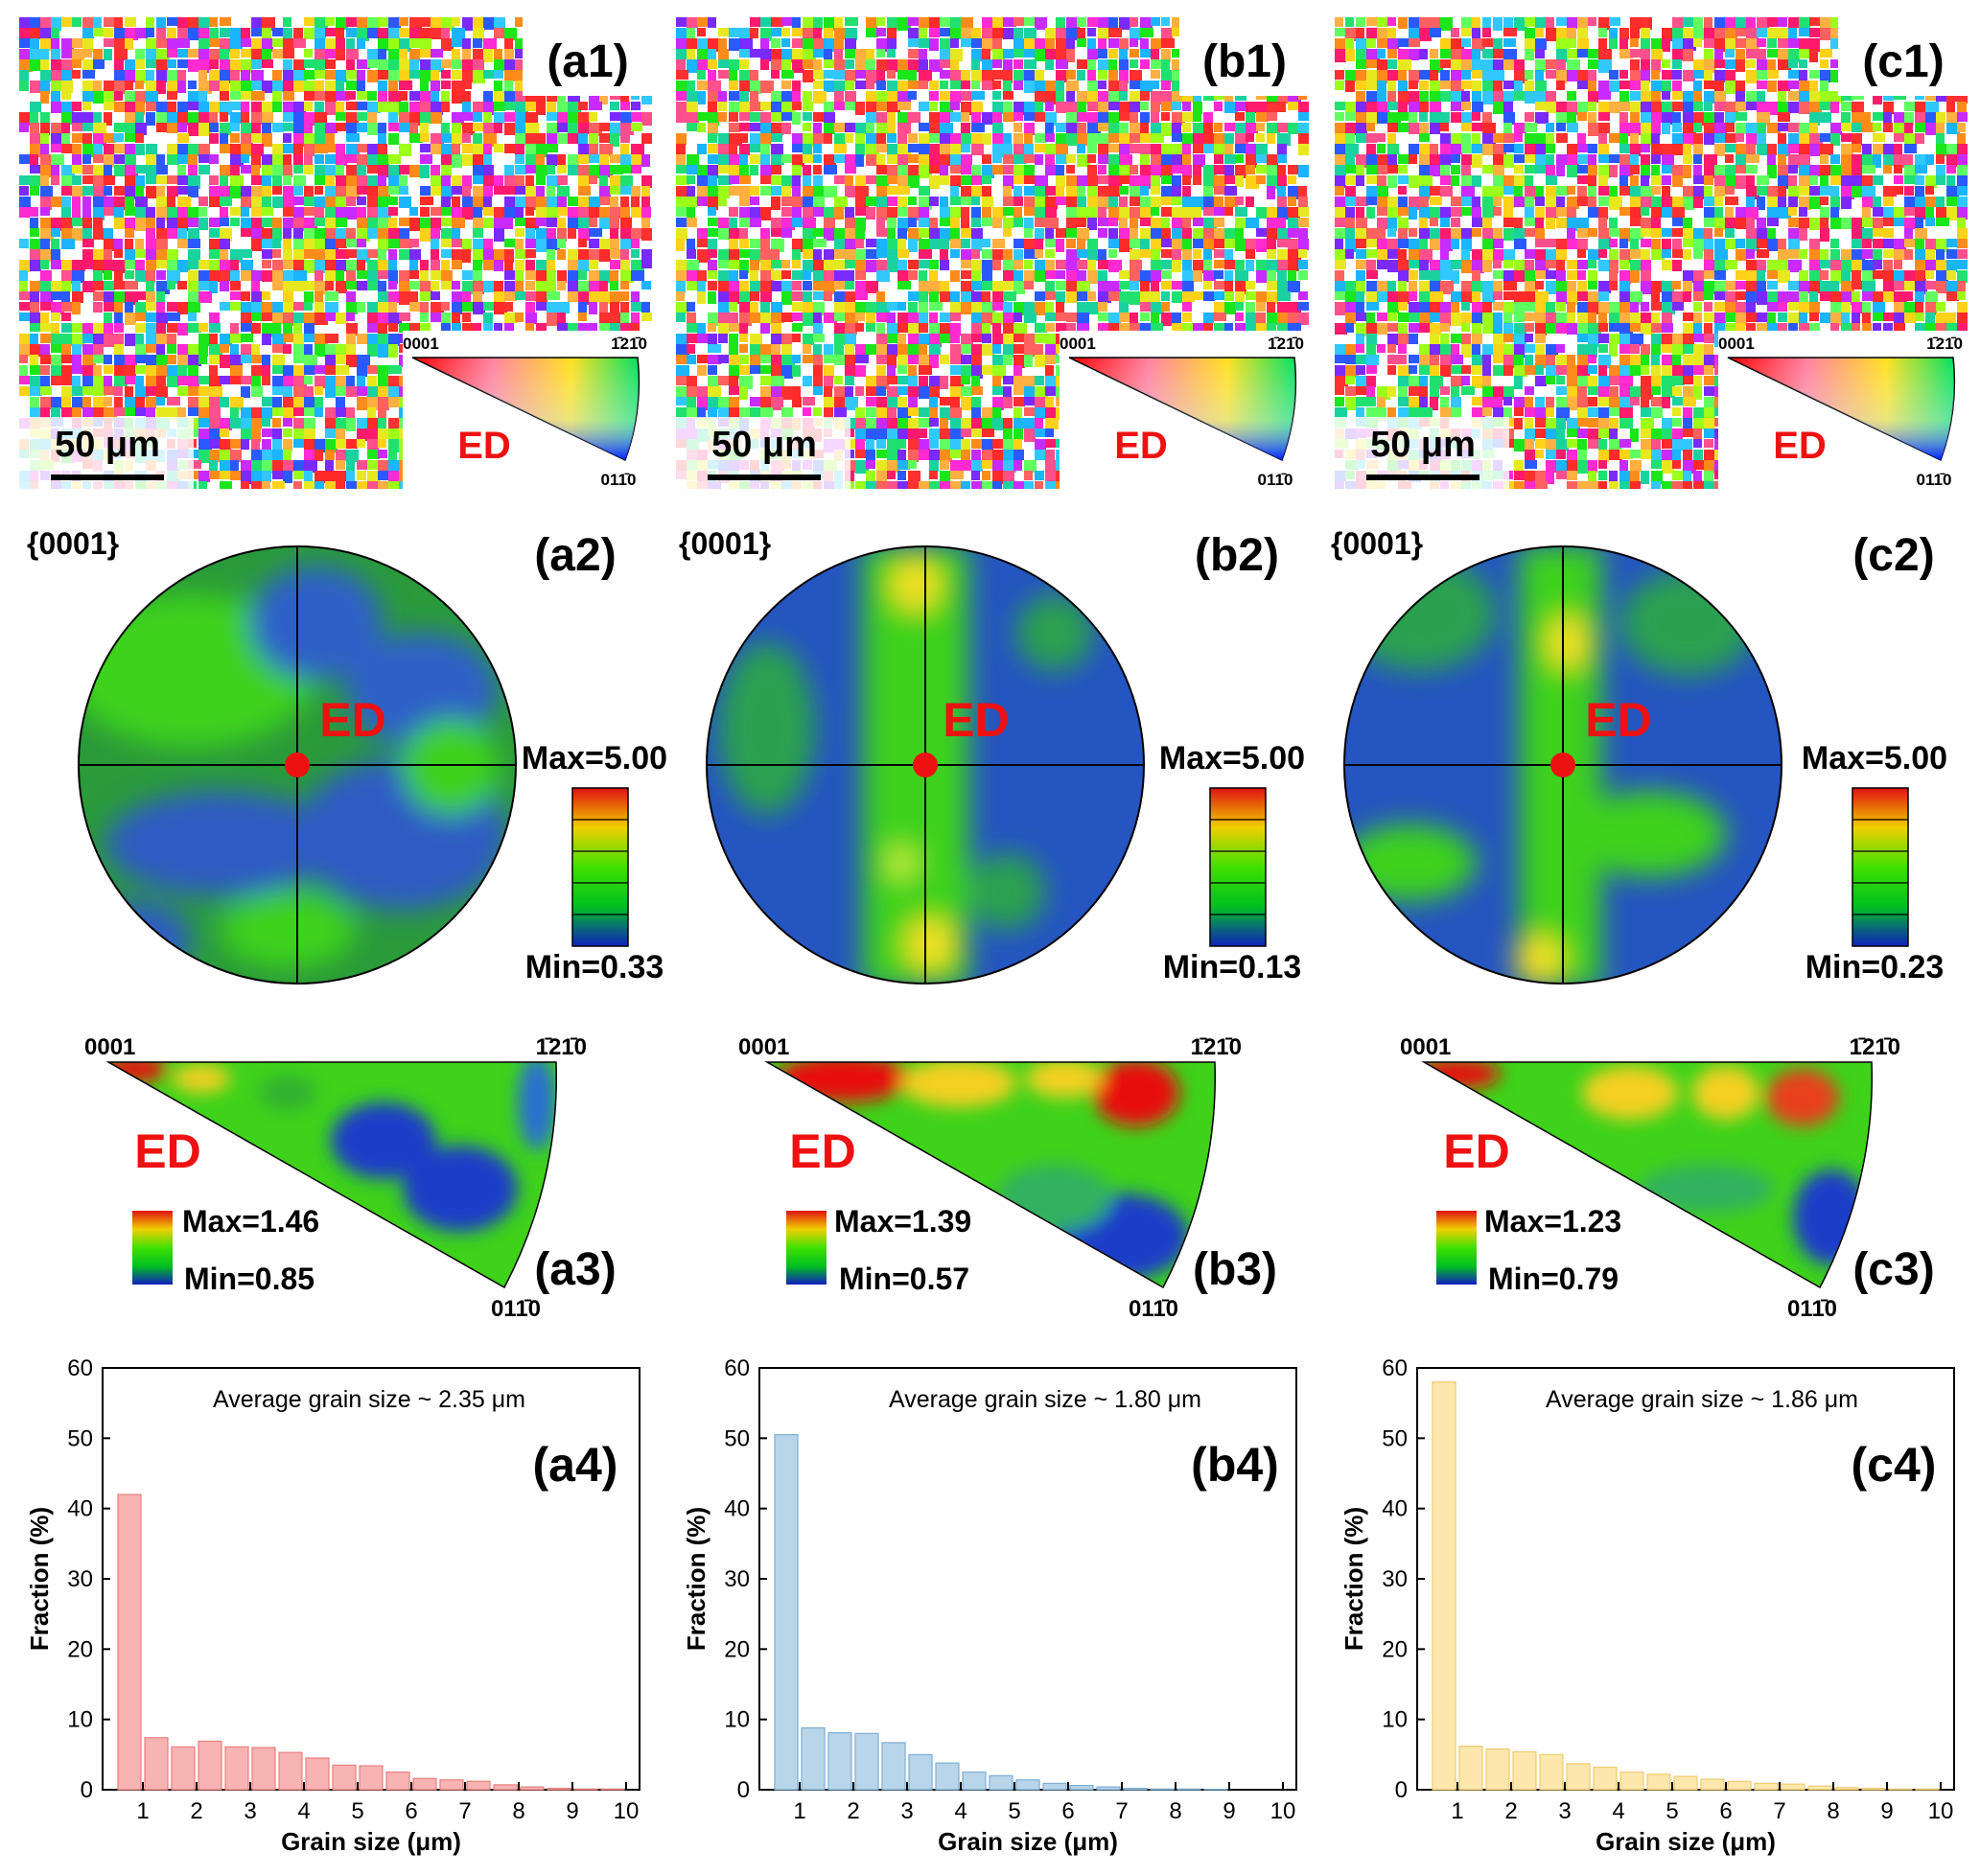  What do you see at coordinates (1423, 445) in the screenshot?
I see `scale-bar-label: 50 μm` at bounding box center [1423, 445].